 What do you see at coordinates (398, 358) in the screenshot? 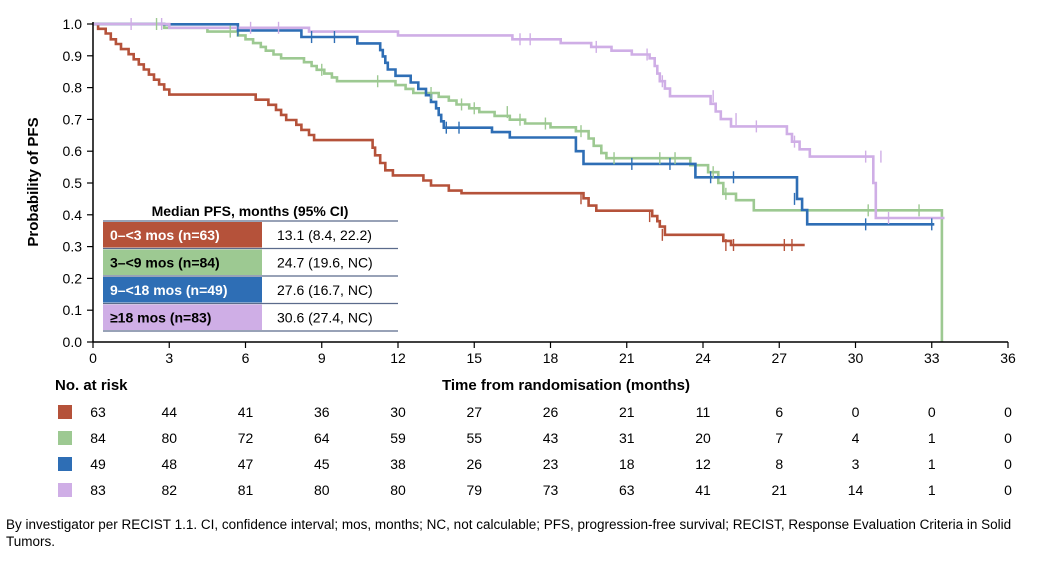
I see `x-tick-label: 12` at bounding box center [398, 358].